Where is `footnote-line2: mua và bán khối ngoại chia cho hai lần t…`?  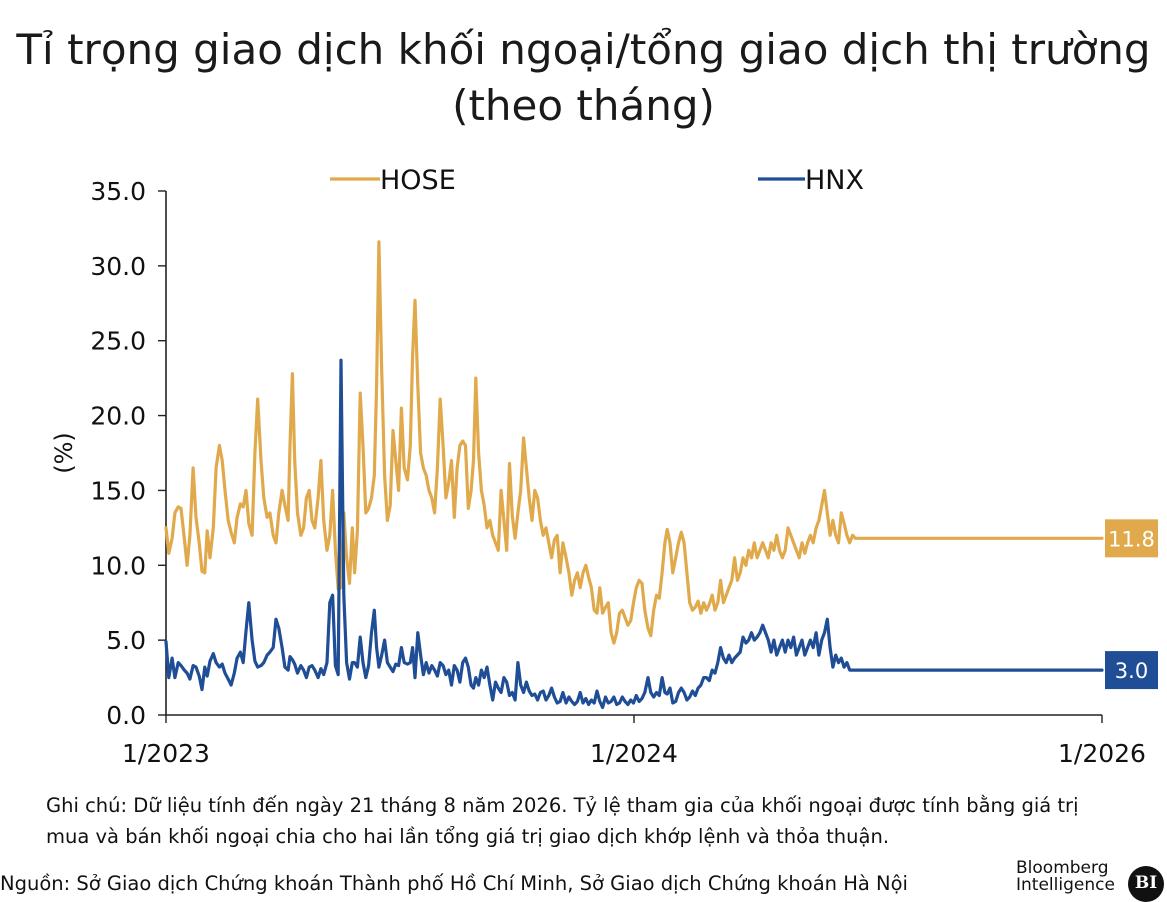 footnote-line2: mua và bán khối ngoại chia cho hai lần t… is located at coordinates (468, 836).